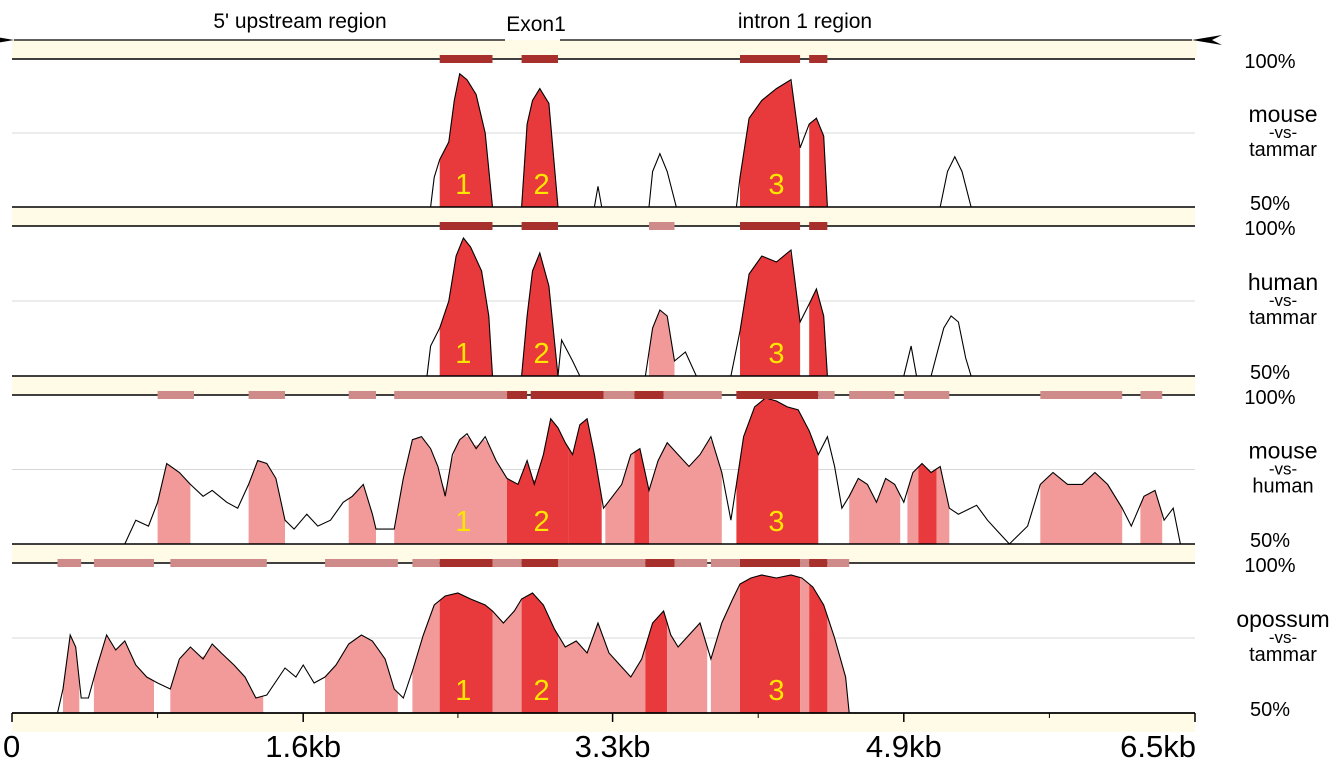 The width and height of the screenshot is (1341, 763). I want to click on gene-structure-header: 5' upstream region Exon1 intron 1 region, so click(611, 34).